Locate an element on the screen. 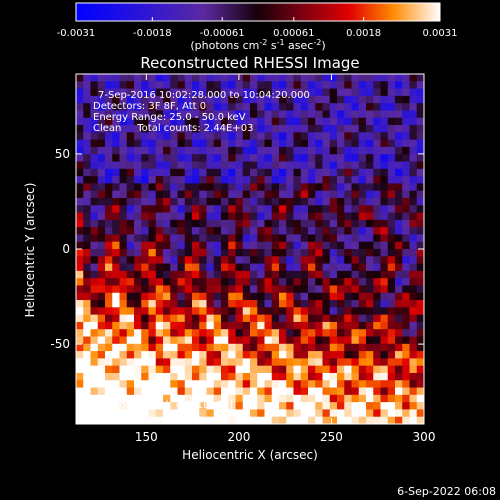 The image size is (500, 500). x-tick-label: 300 is located at coordinates (424, 437).